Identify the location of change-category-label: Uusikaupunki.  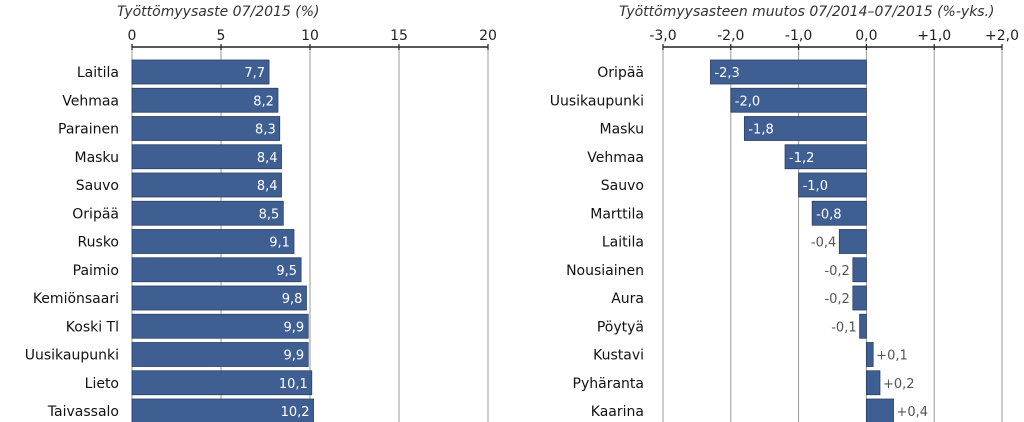
(597, 101).